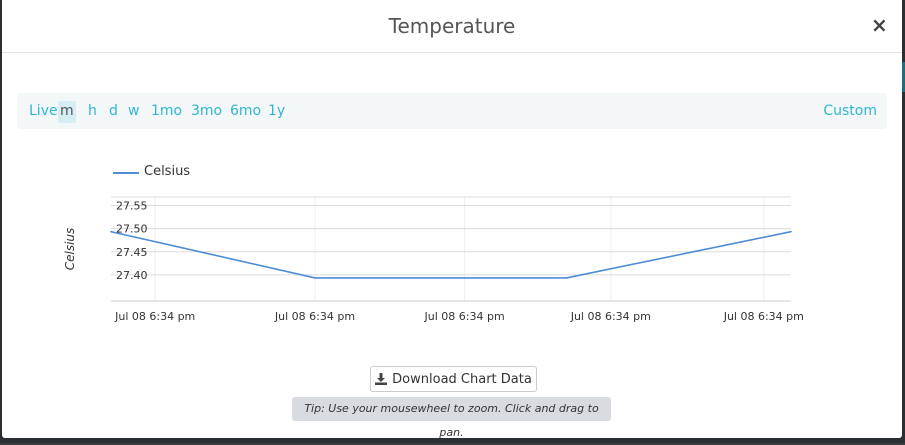 The height and width of the screenshot is (445, 905). Describe the element at coordinates (67, 112) in the screenshot. I see `range-m-button: m` at that location.